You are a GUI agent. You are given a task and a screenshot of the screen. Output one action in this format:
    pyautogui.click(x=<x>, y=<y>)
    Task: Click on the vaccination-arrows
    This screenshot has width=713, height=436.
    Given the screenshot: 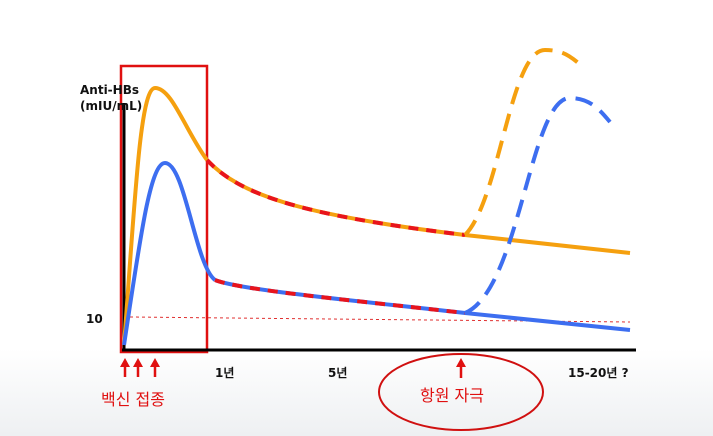 What is the action you would take?
    pyautogui.click(x=293, y=368)
    